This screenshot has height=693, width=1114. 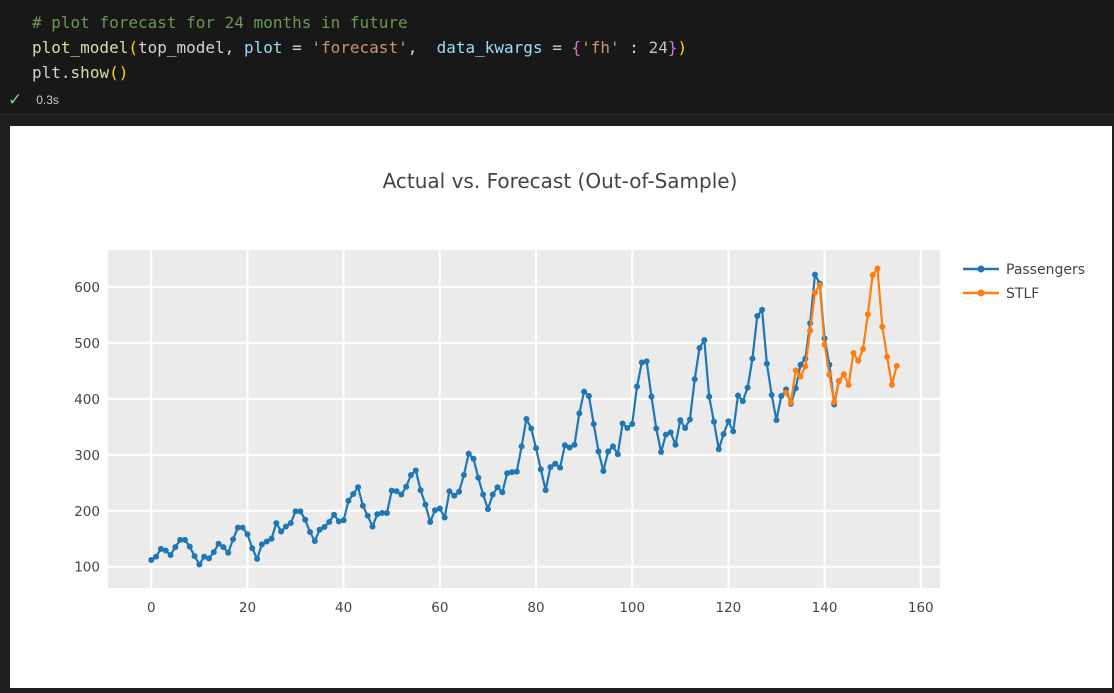 What do you see at coordinates (46, 72) in the screenshot?
I see `code-line3-object: plt` at bounding box center [46, 72].